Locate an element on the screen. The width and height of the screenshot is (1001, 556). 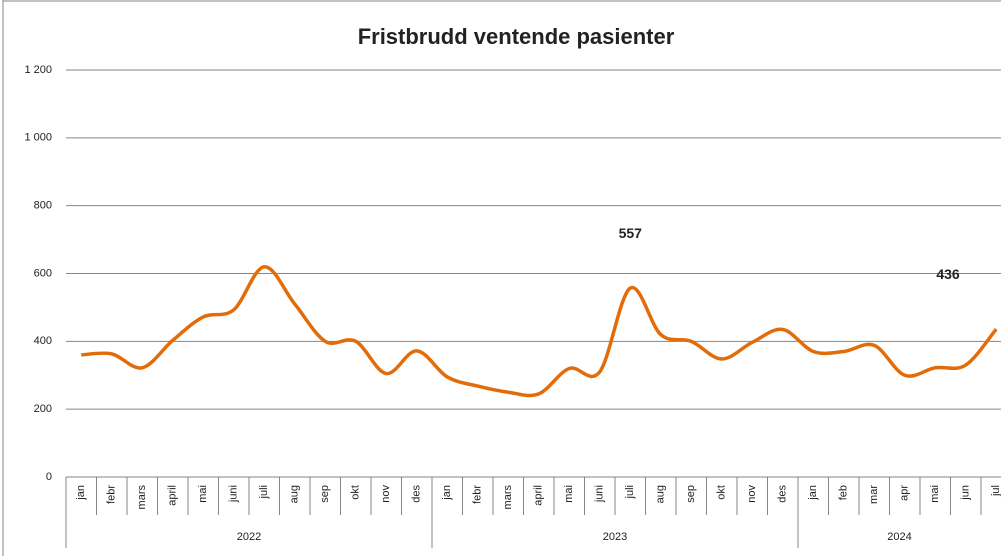
group-label: 2024 is located at coordinates (899, 537).